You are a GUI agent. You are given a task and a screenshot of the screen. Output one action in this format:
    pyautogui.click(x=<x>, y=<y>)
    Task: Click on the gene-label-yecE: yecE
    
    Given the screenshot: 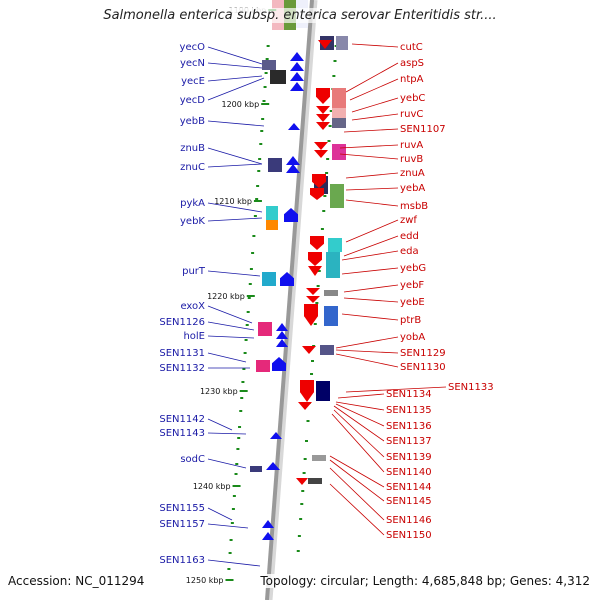 What is the action you would take?
    pyautogui.click(x=193, y=81)
    